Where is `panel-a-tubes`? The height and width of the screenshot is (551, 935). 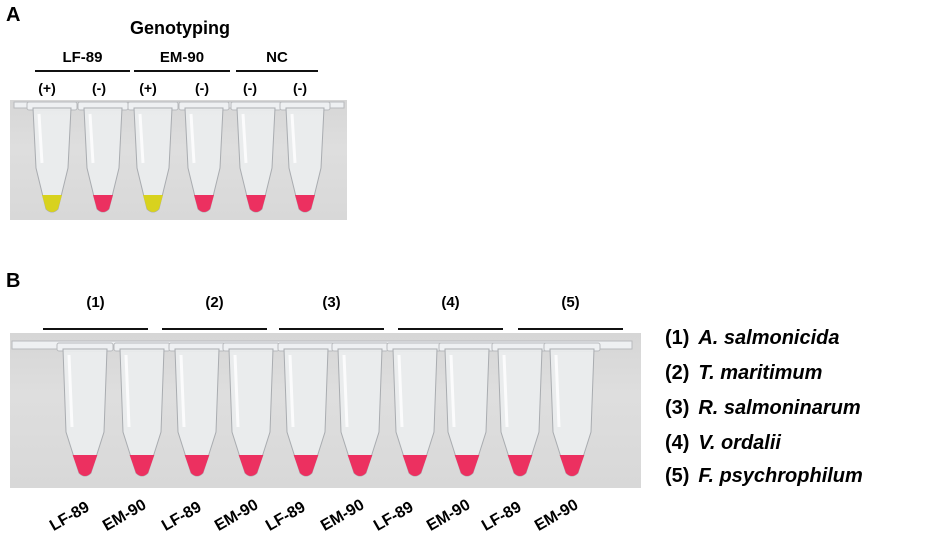 panel-a-tubes is located at coordinates (179, 157).